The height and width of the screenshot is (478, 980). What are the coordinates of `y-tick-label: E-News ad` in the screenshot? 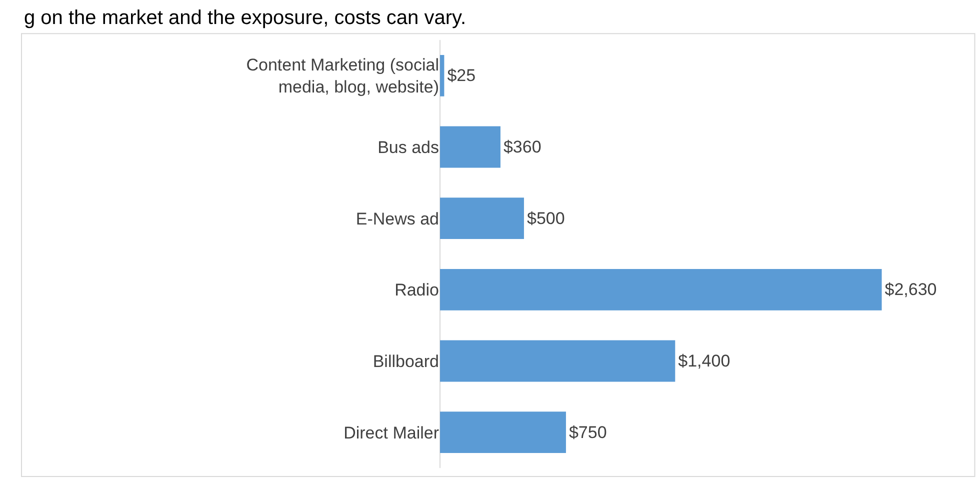 It's located at (397, 218).